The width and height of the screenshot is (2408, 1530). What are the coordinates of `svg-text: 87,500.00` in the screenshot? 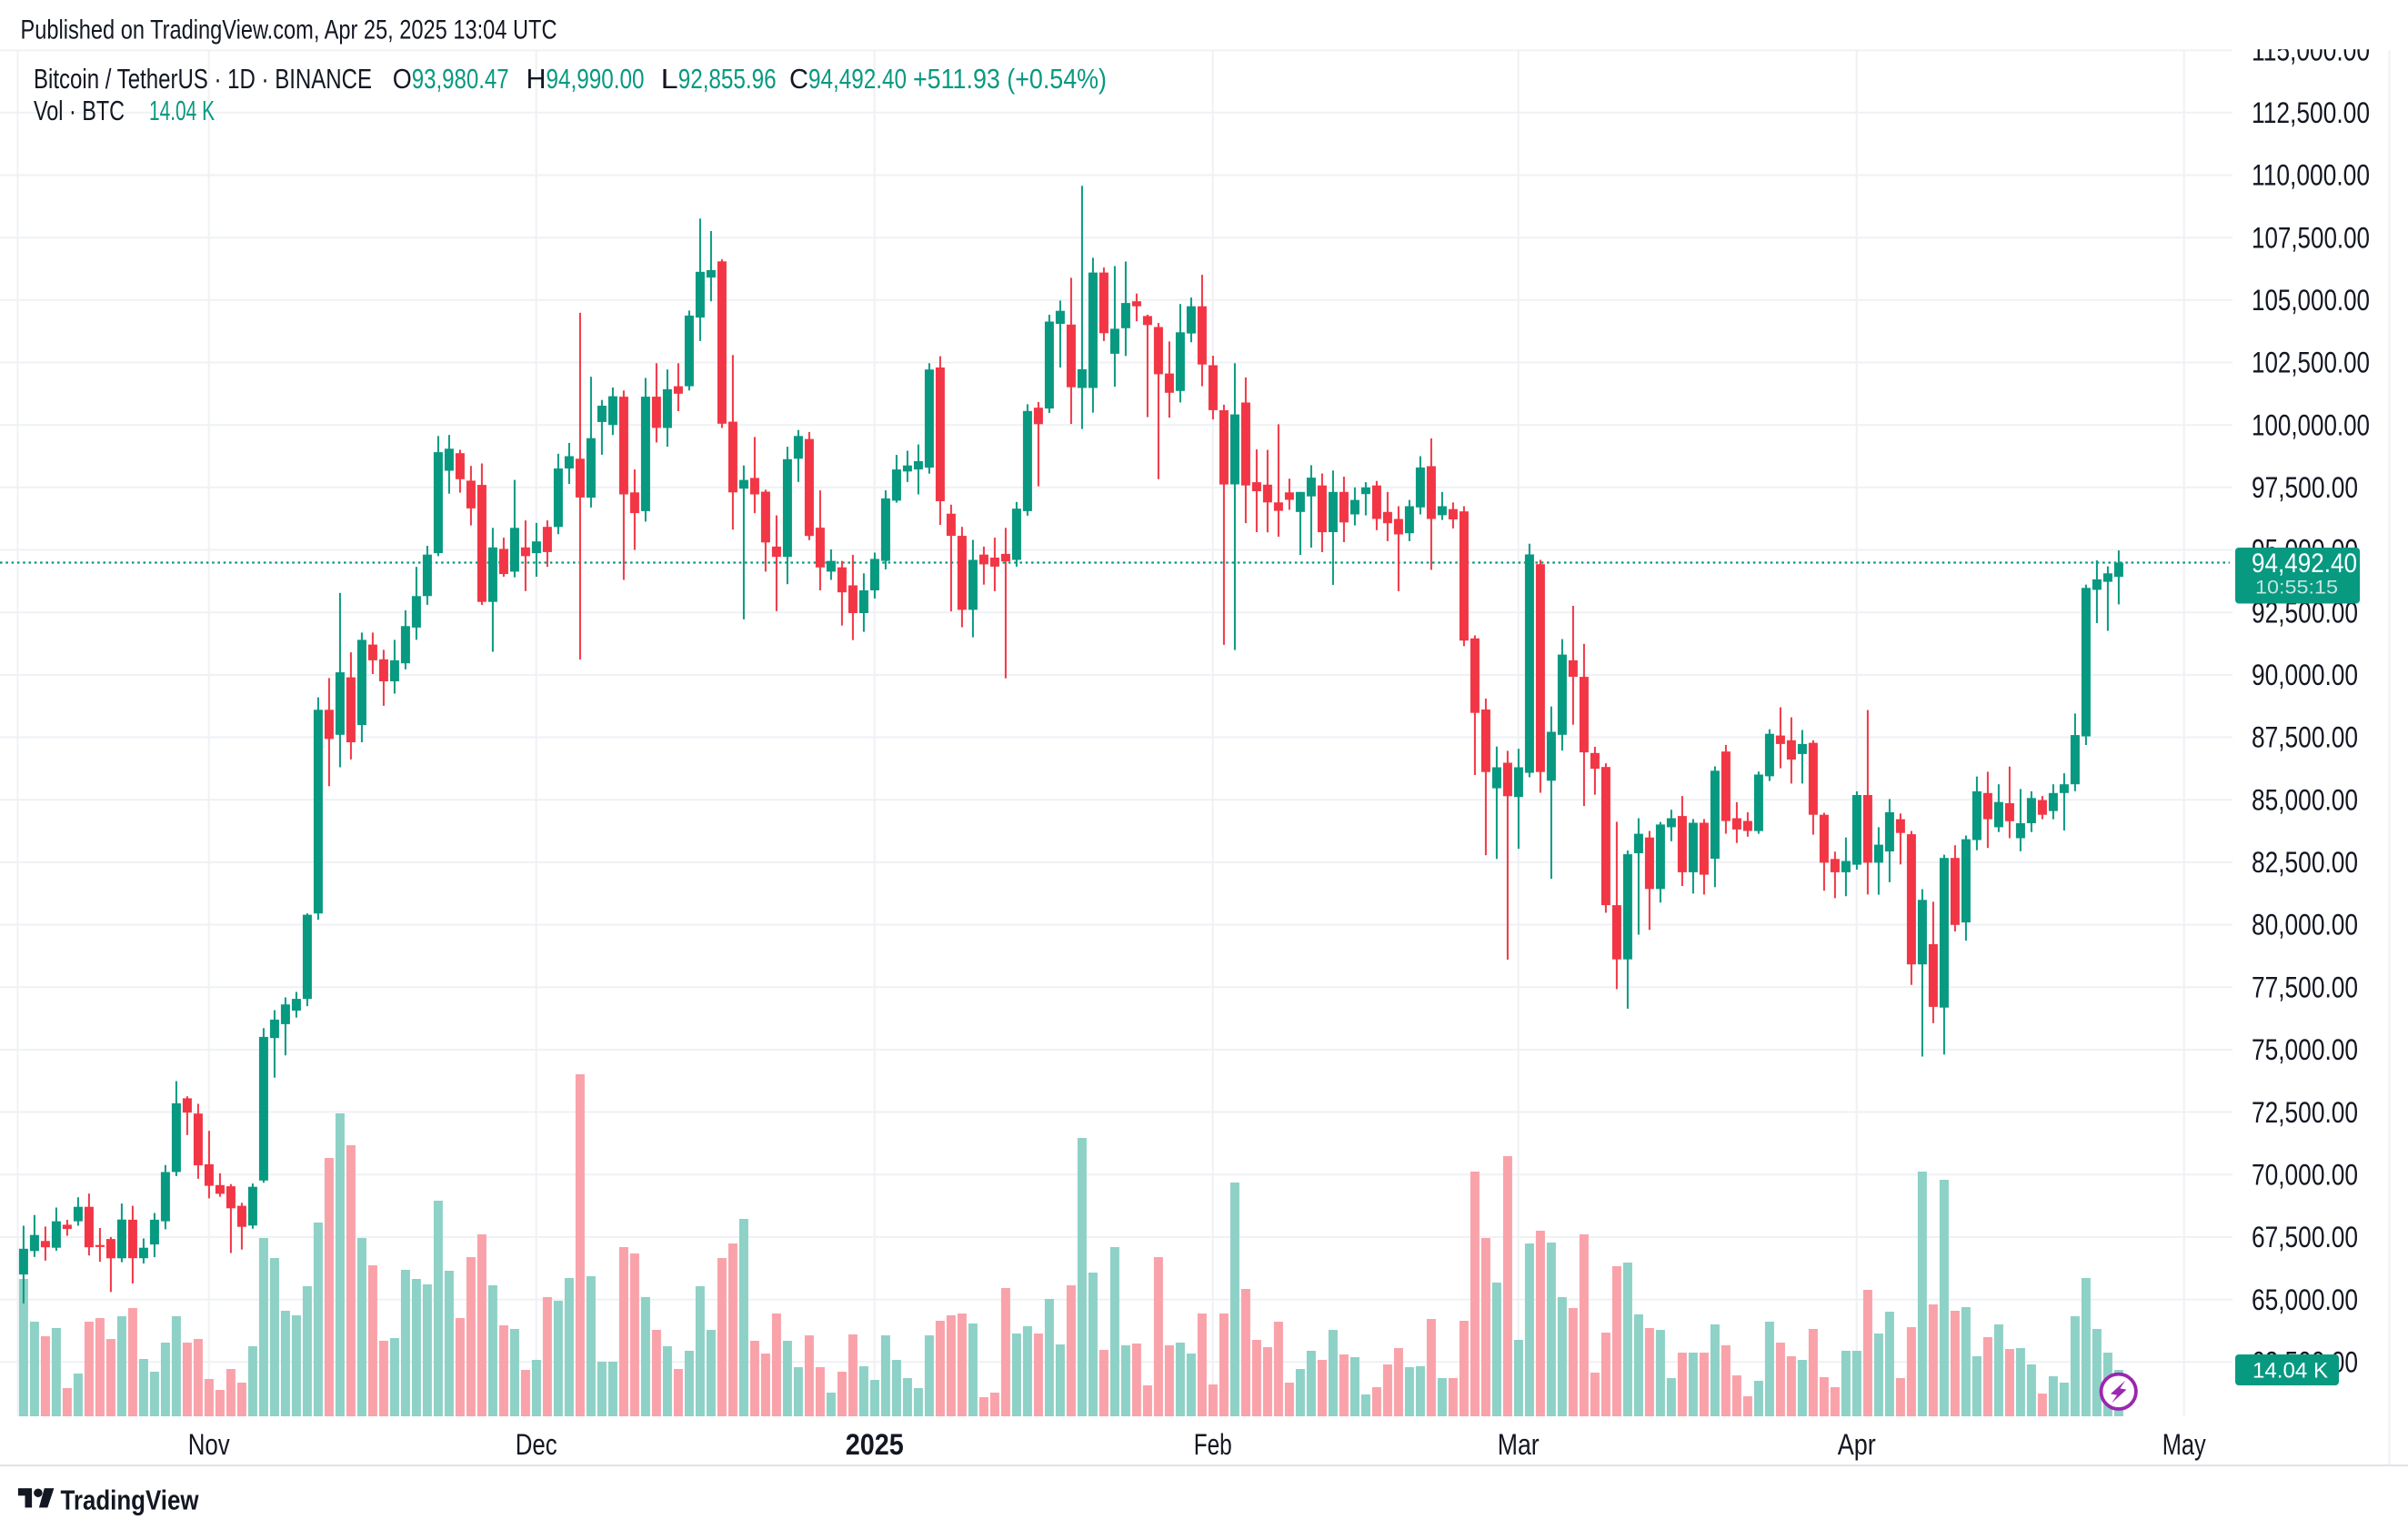 It's located at (2305, 738).